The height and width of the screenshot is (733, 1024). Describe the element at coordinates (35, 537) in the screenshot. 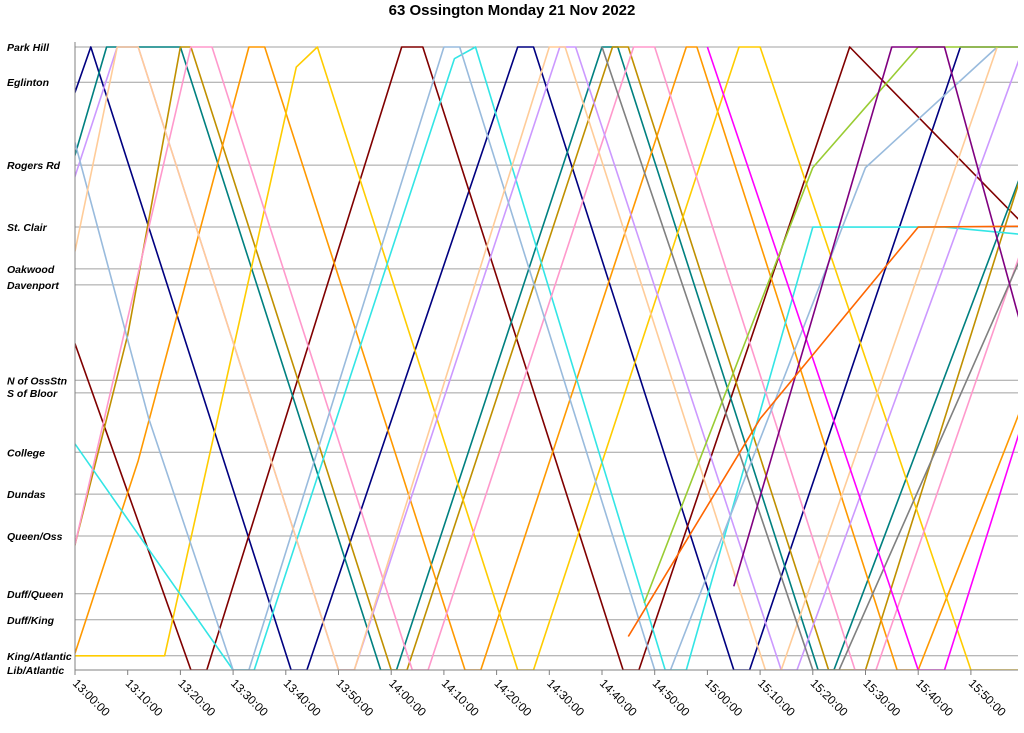

I see `station-label: Queen/Oss` at that location.